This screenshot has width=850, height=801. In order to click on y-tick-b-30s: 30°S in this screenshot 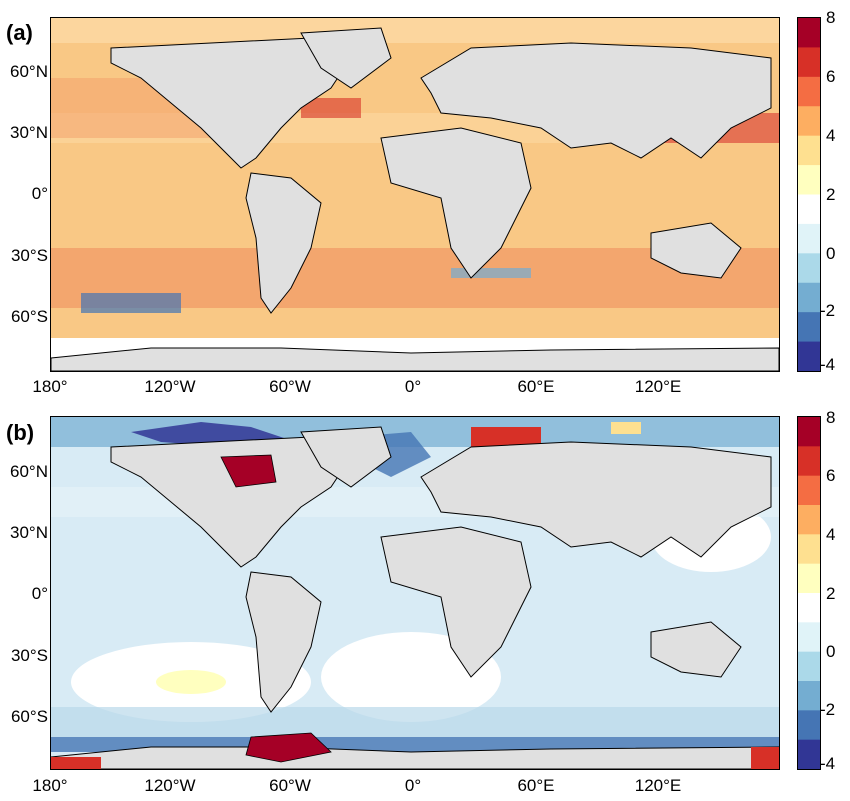, I will do `click(29, 655)`.